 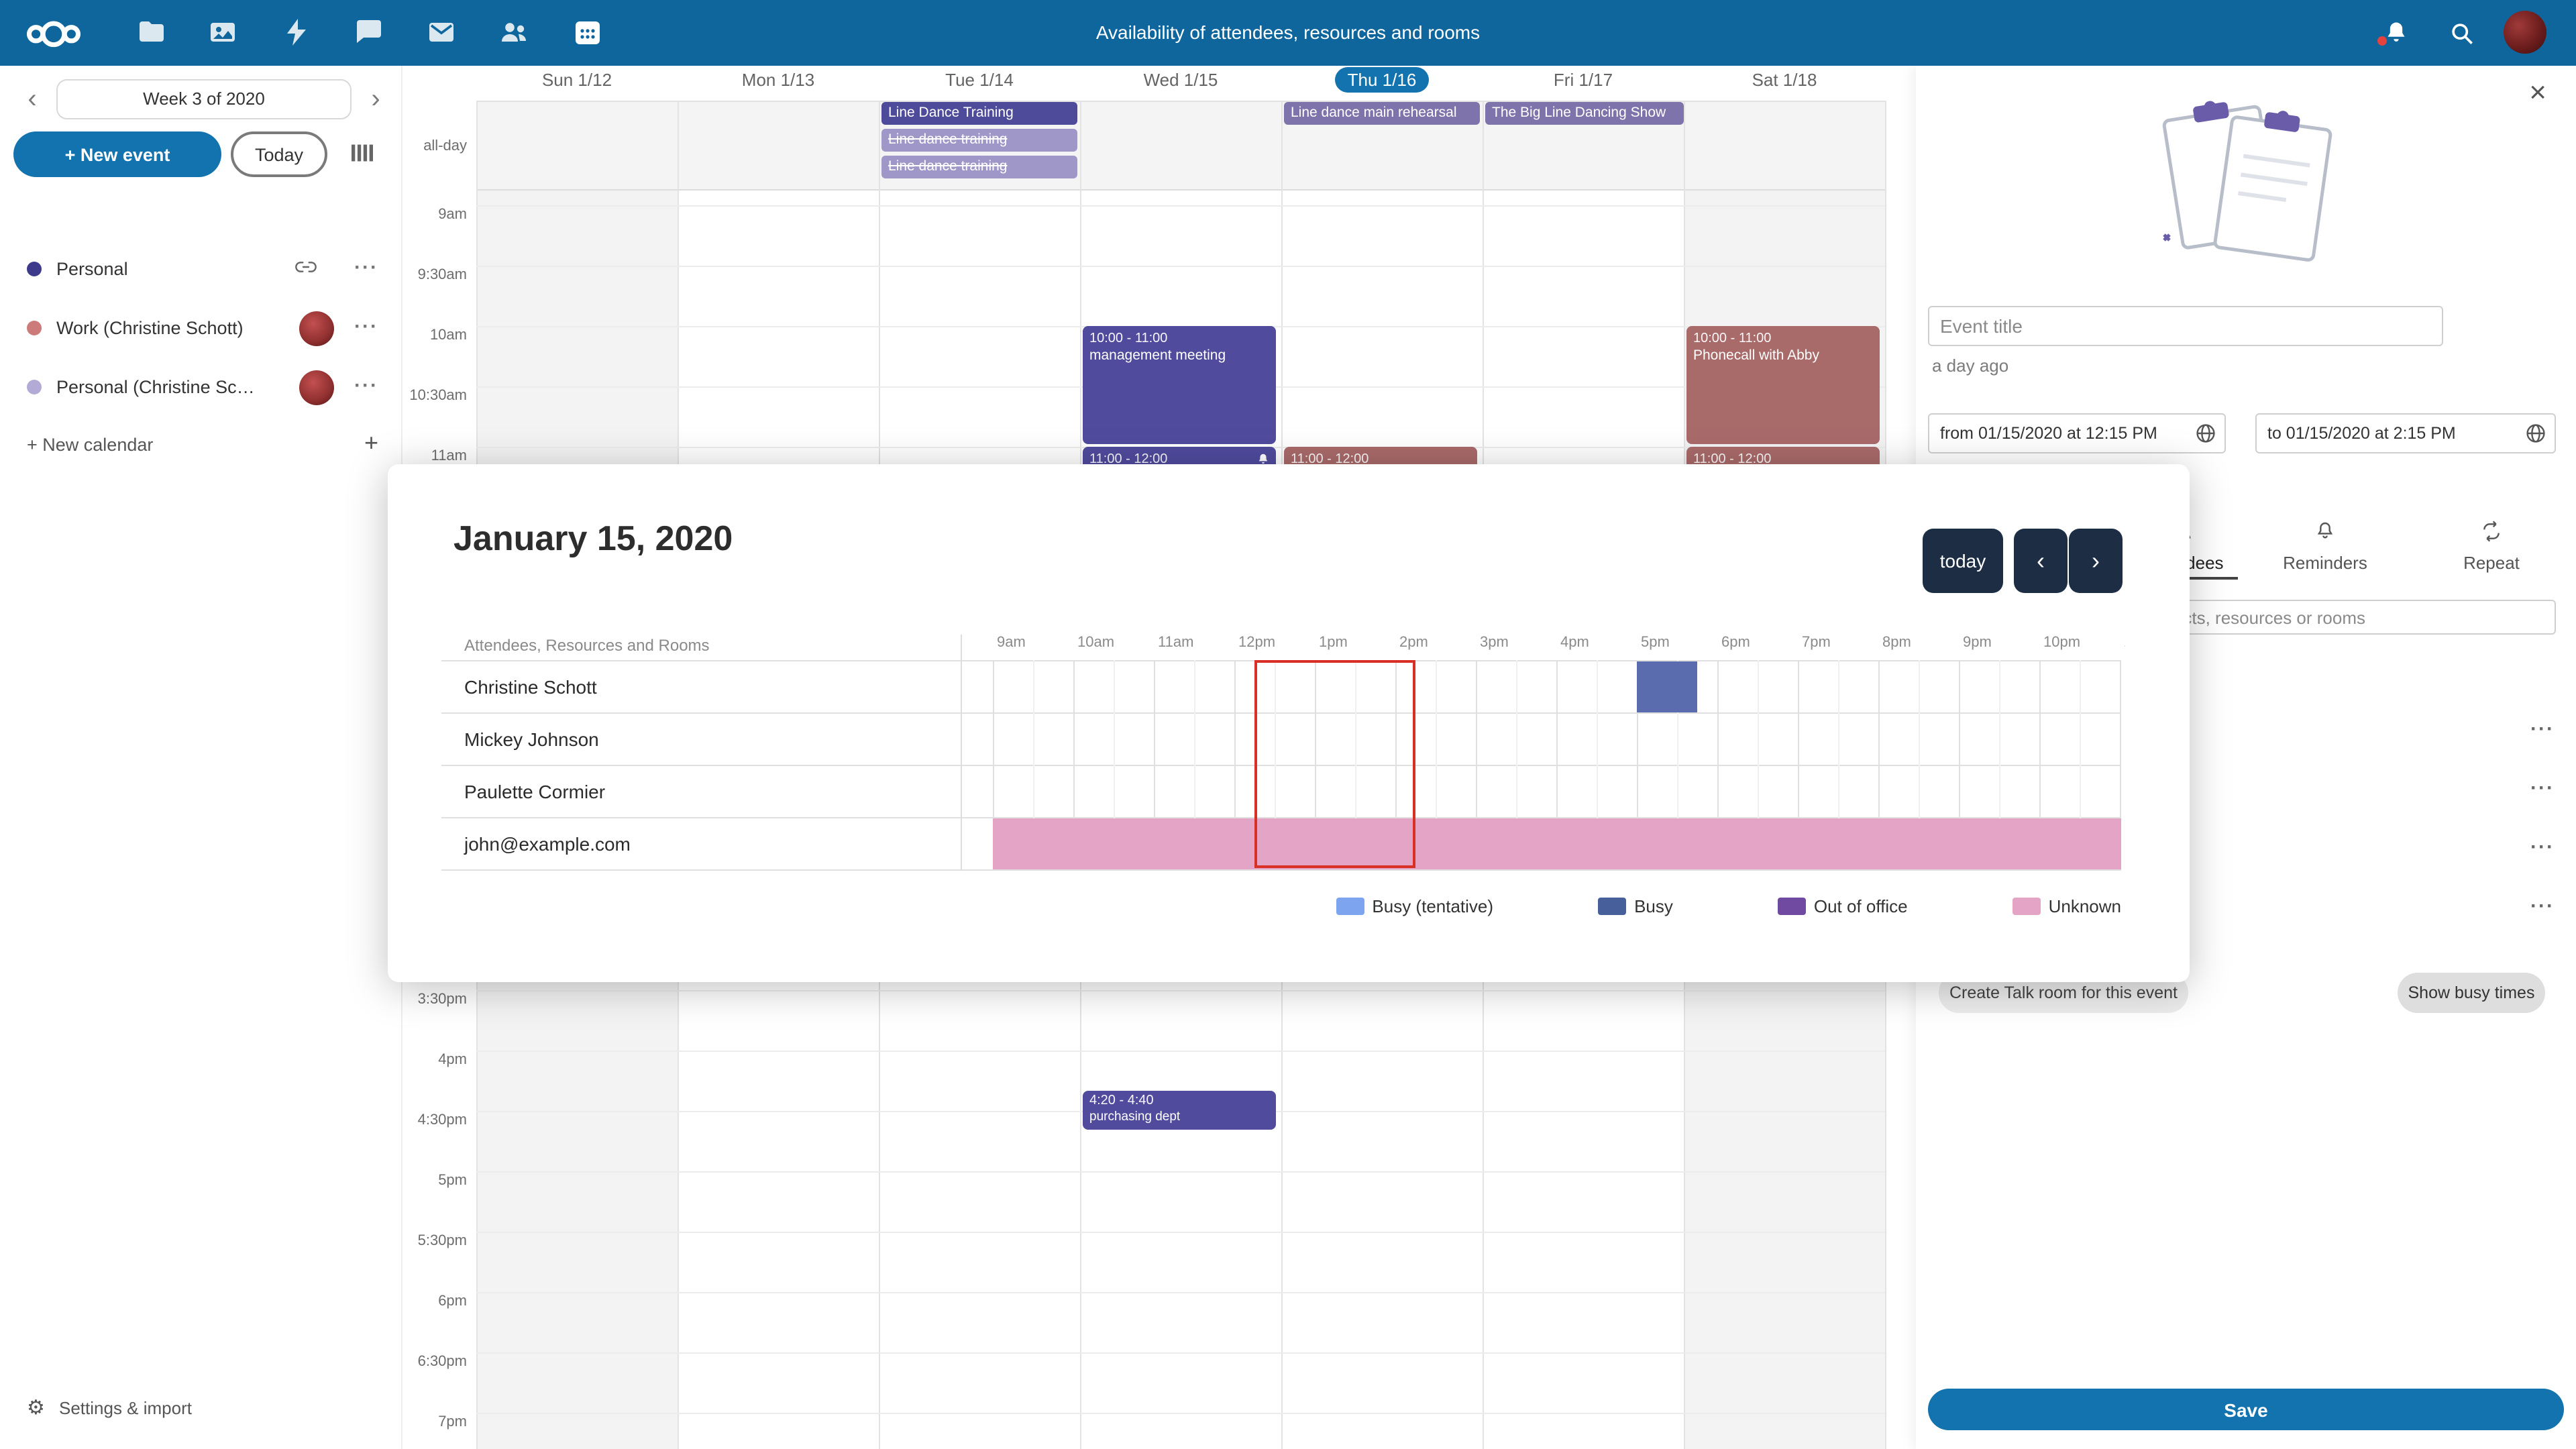 What do you see at coordinates (1180, 80) in the screenshot?
I see `day-header-wed-1-15: Wed 1/15` at bounding box center [1180, 80].